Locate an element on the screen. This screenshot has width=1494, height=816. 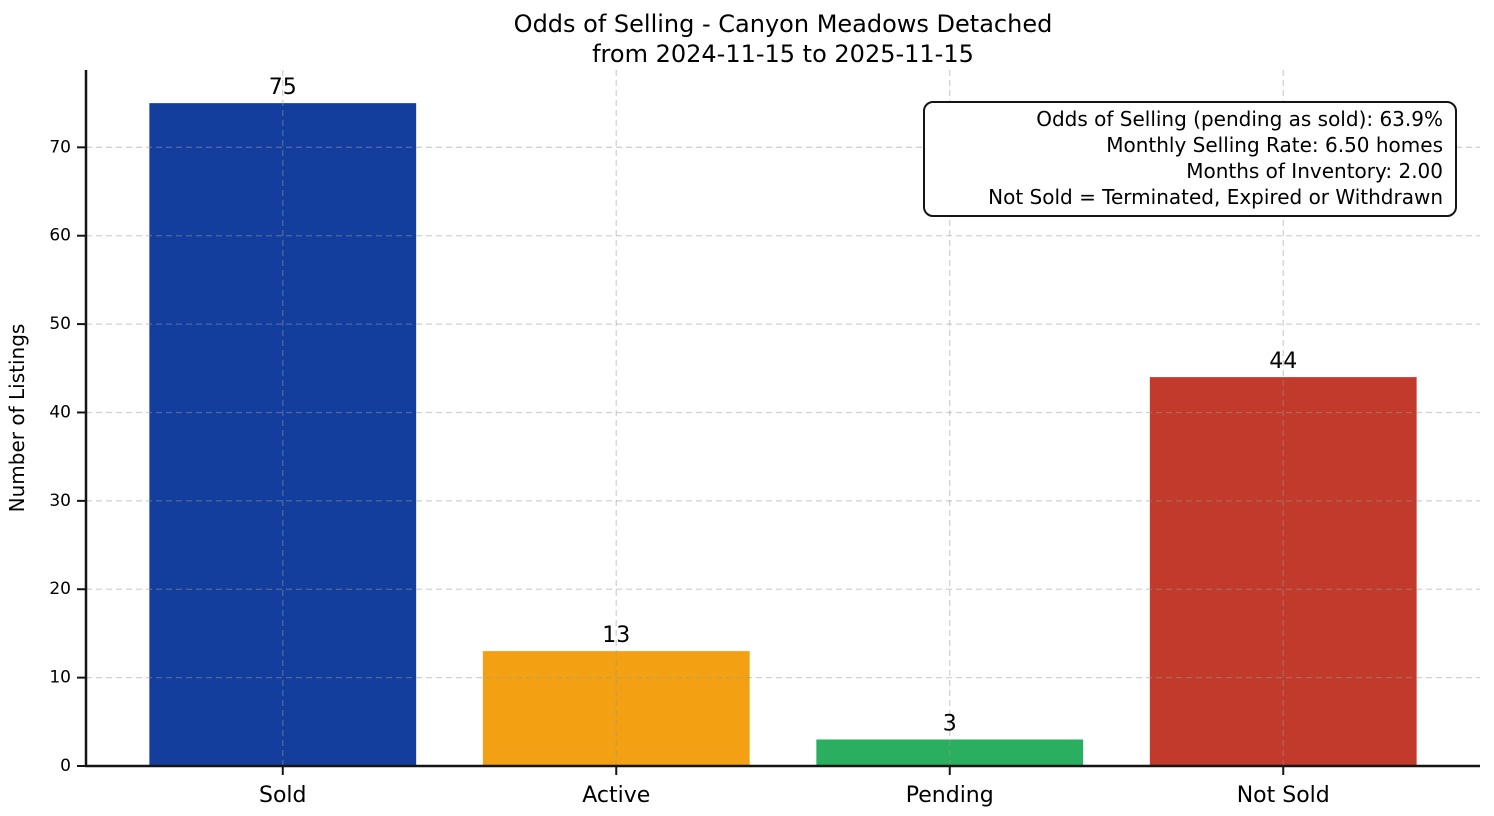
annotation-odds-of-selling: Odds of Selling (pending as sold): 63.9% is located at coordinates (1239, 119).